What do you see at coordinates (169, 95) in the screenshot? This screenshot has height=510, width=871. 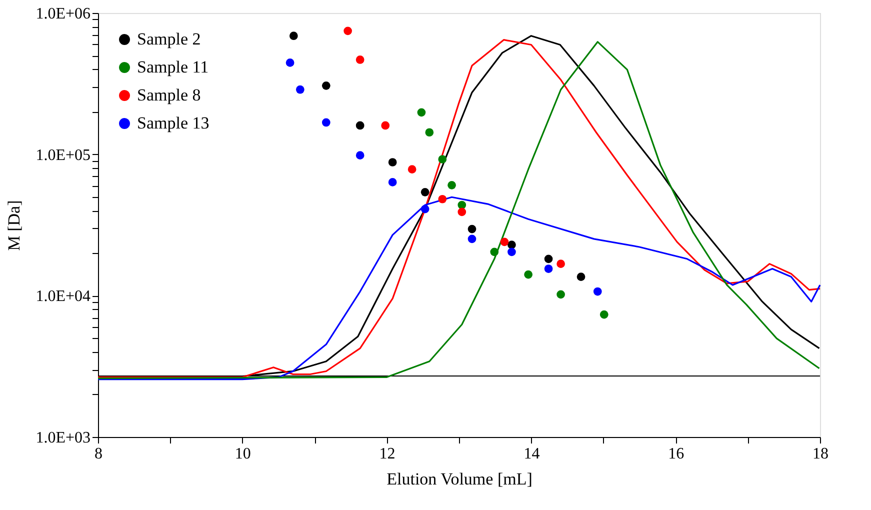 I see `legend-label: Sample 8` at bounding box center [169, 95].